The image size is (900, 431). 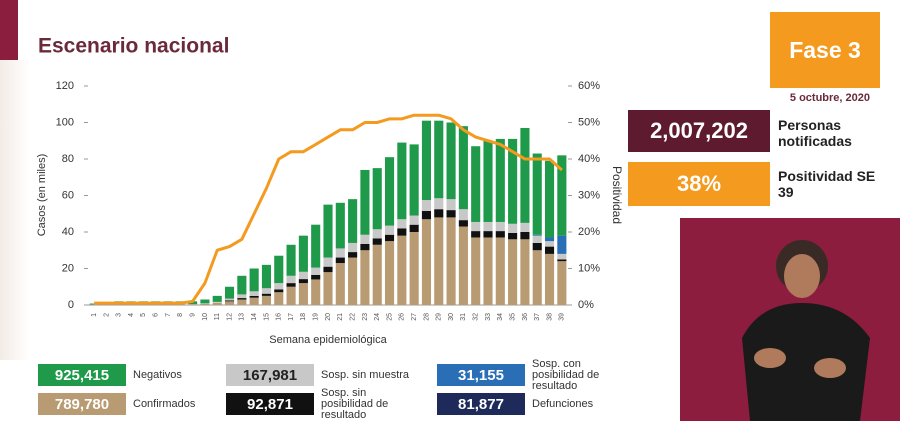 I want to click on x-tick-label: 14, so click(x=254, y=317).